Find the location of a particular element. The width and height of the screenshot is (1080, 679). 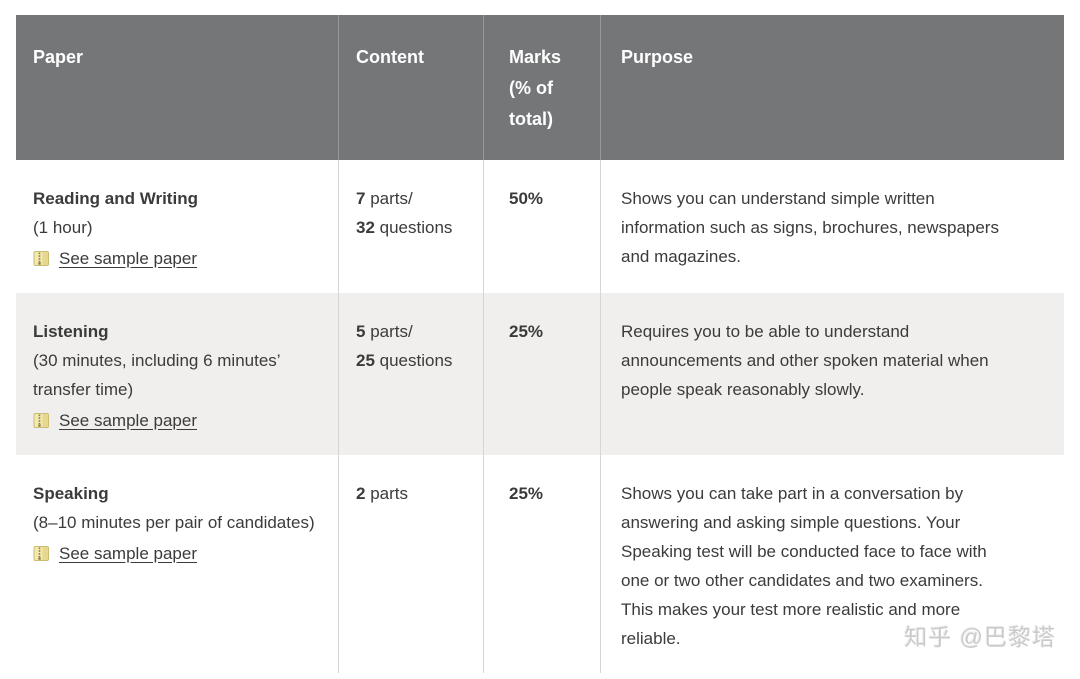

paper-title: Reading and Writing is located at coordinates (115, 198).